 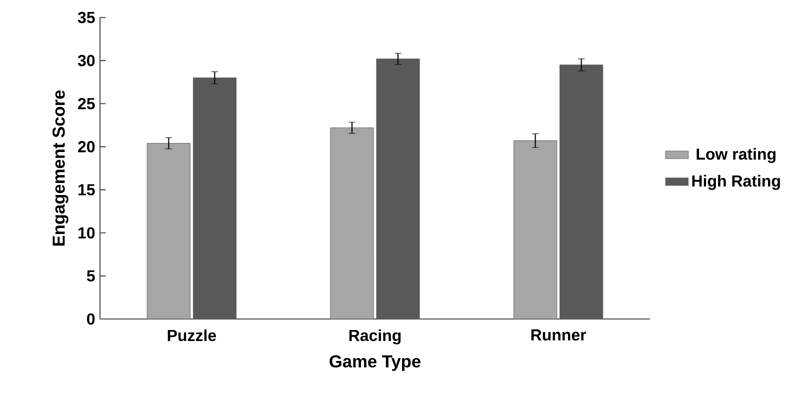 What do you see at coordinates (86, 104) in the screenshot?
I see `y-tick-label: 25` at bounding box center [86, 104].